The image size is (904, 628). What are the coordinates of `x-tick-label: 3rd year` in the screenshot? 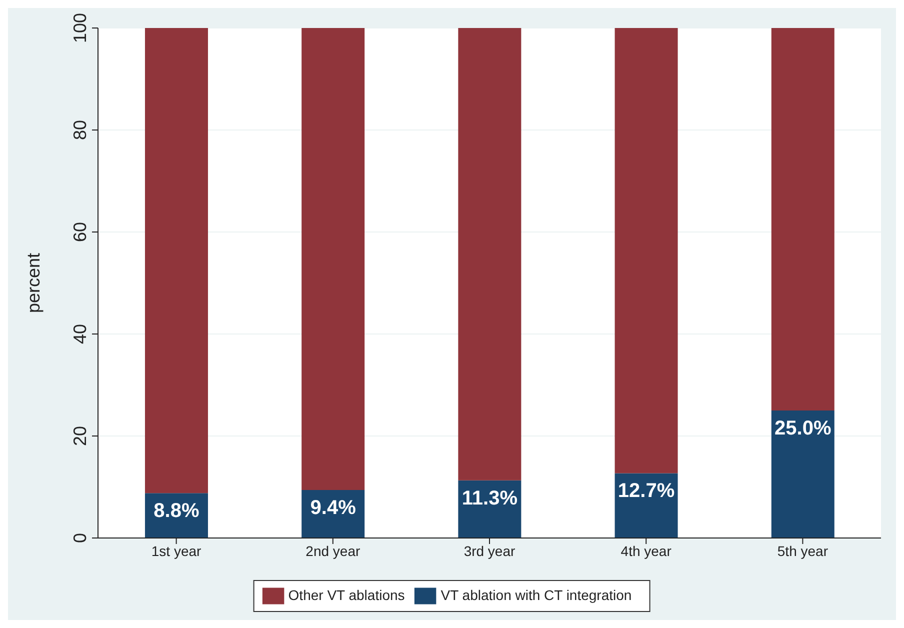 It's located at (490, 550).